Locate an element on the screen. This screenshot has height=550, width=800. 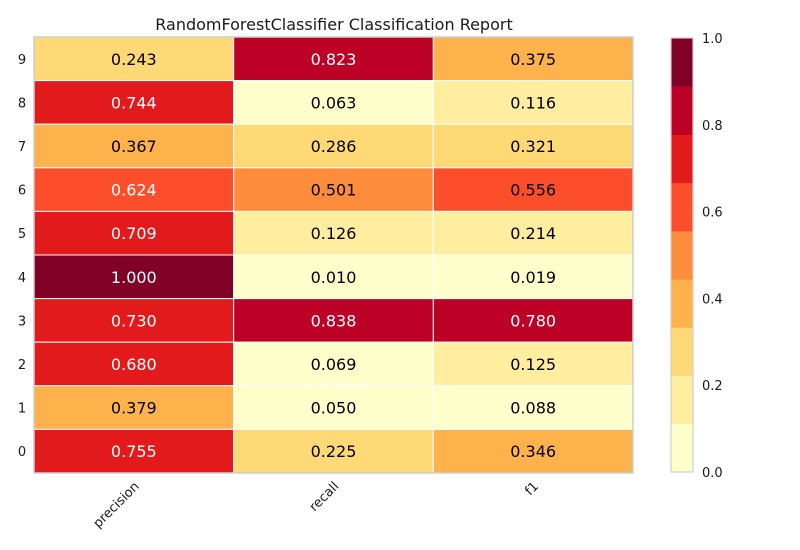
cell-value-label: 0.225 is located at coordinates (334, 451).